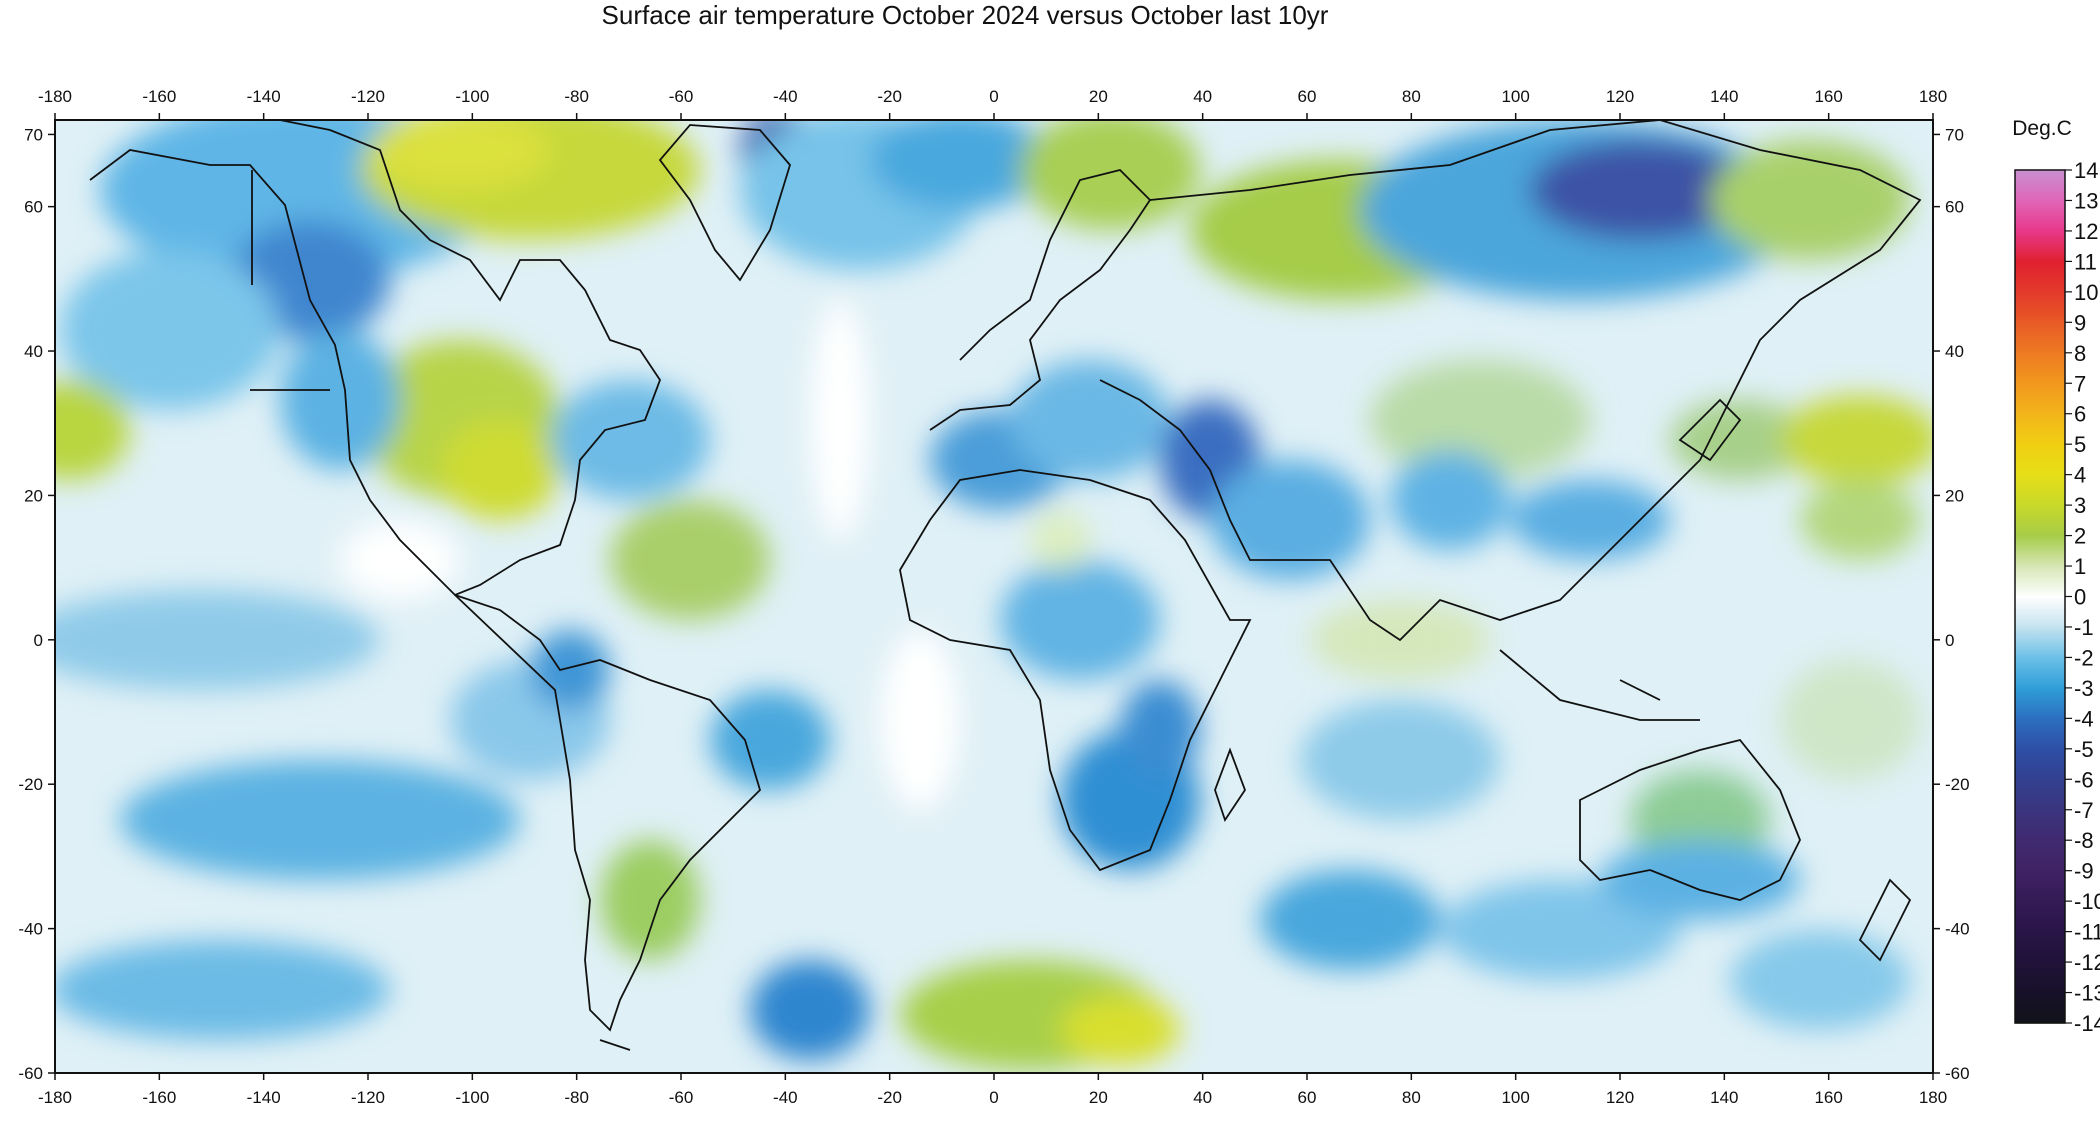 This screenshot has width=2100, height=1122. I want to click on lat-tick-label-right: -60, so click(1957, 1073).